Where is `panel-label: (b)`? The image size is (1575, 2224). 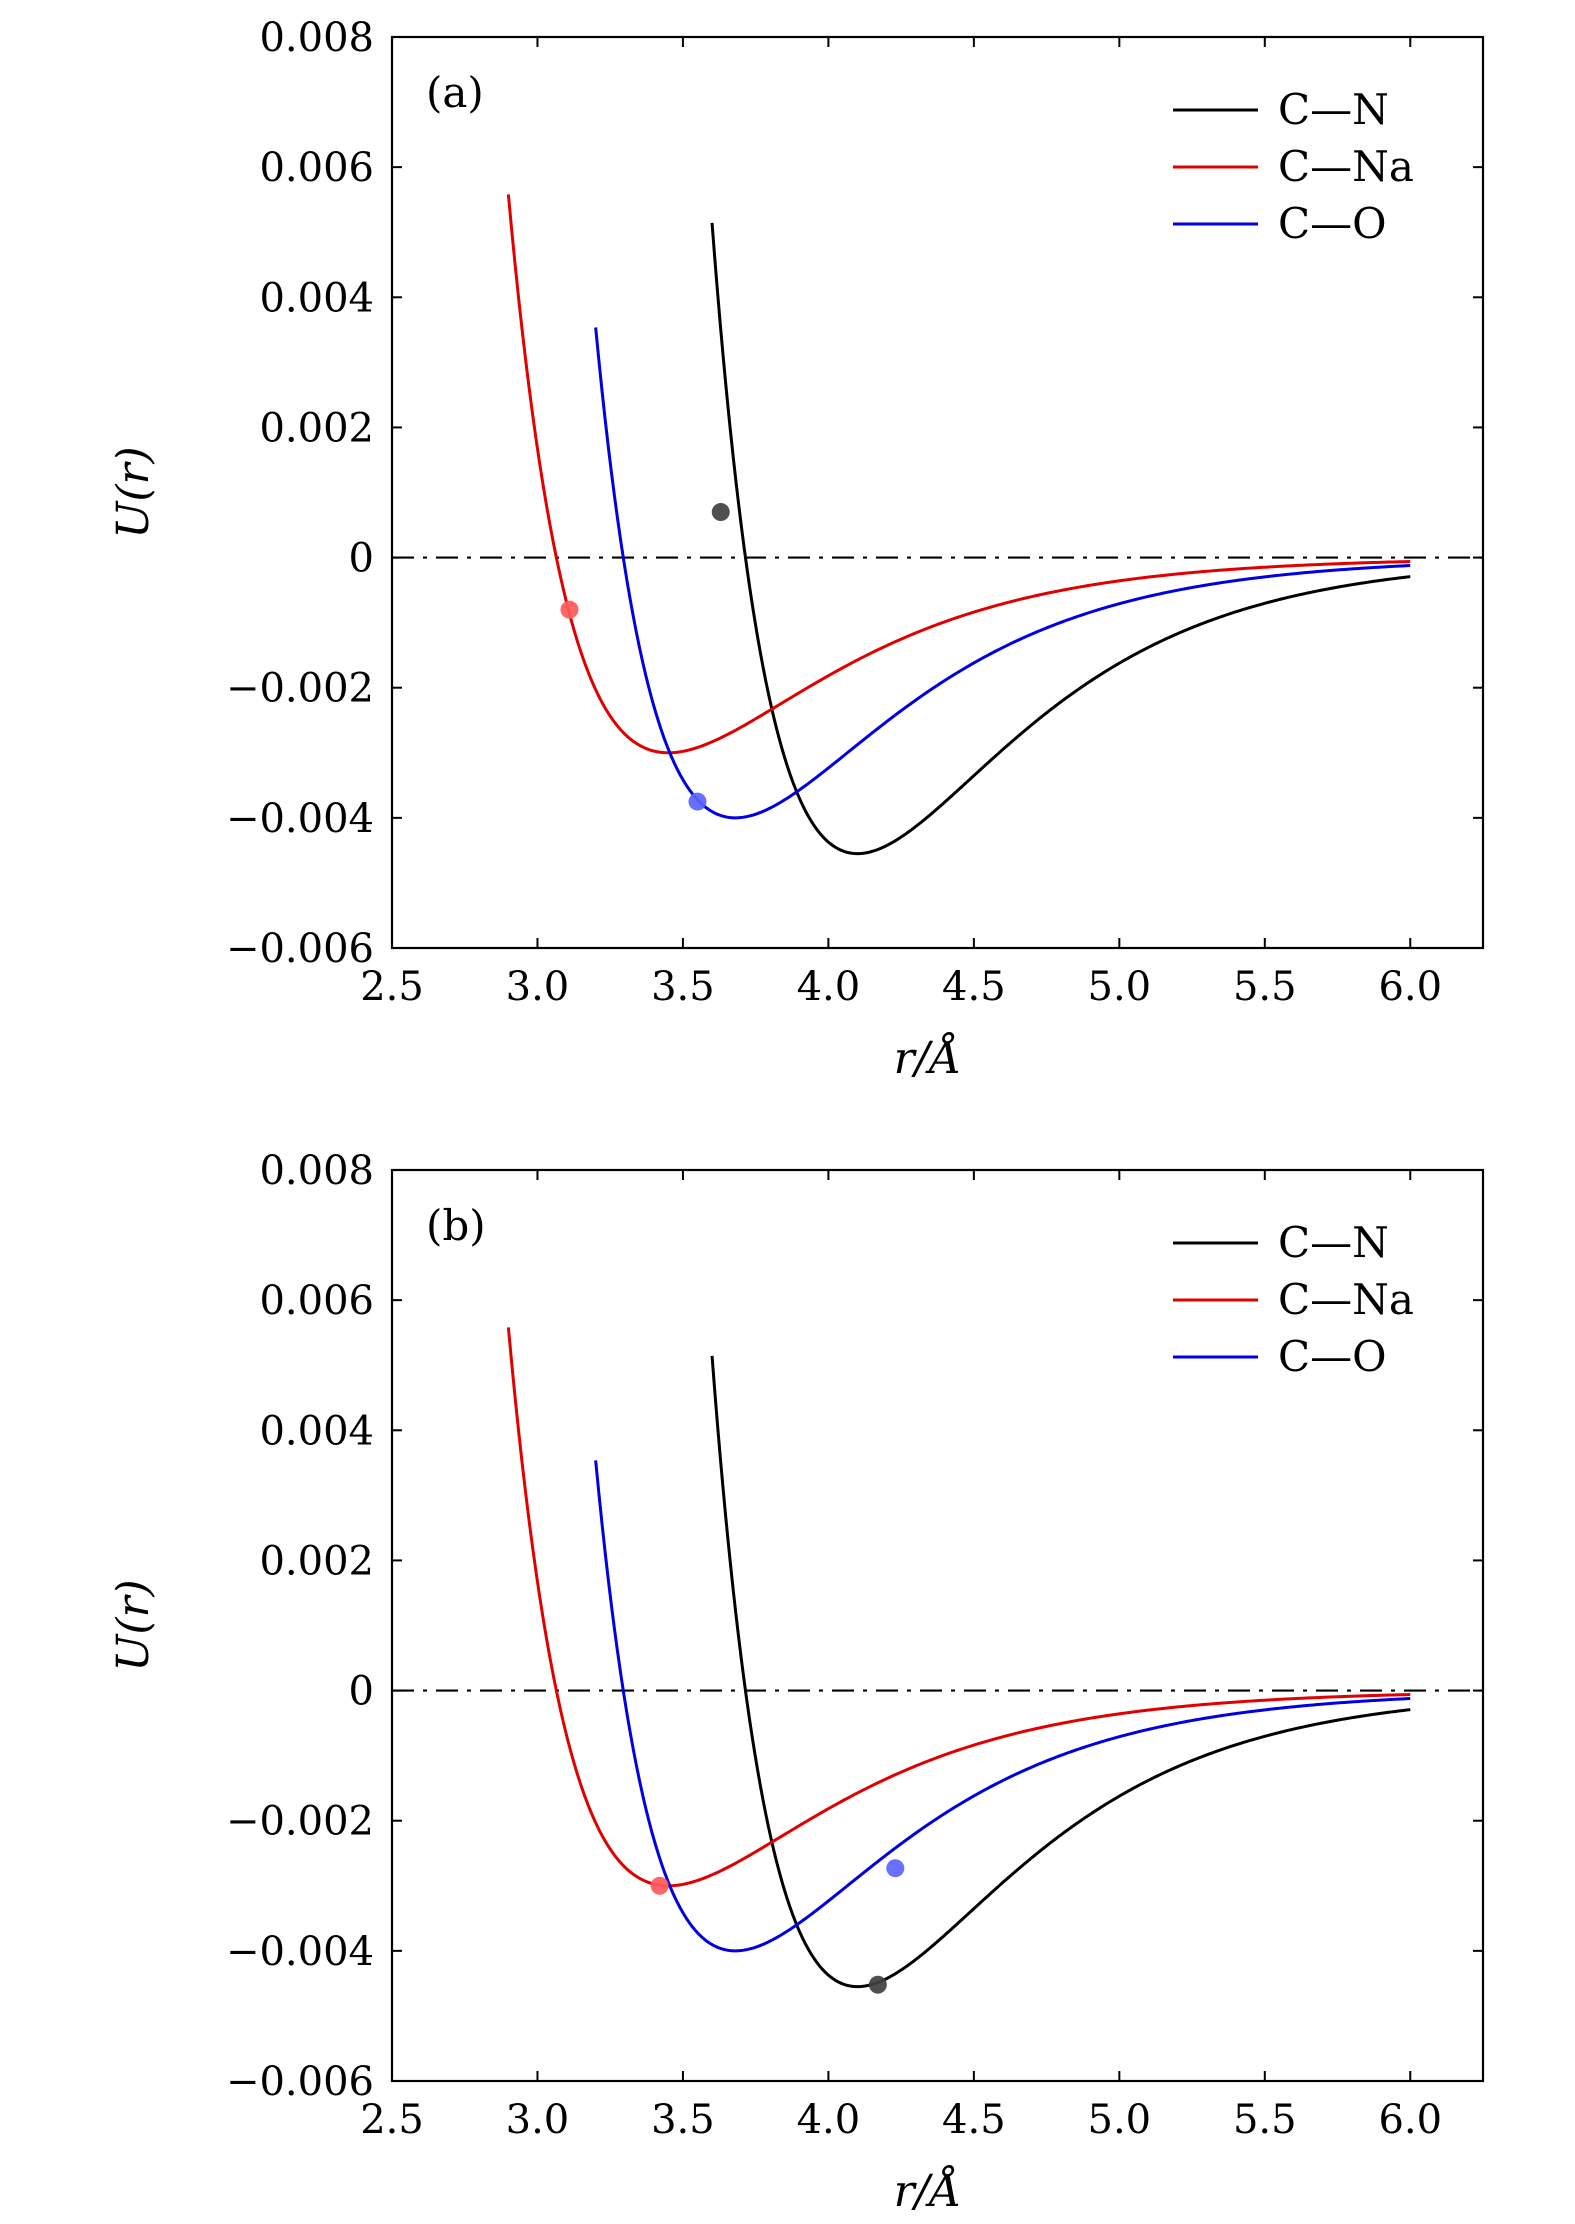
panel-label: (b) is located at coordinates (456, 1225).